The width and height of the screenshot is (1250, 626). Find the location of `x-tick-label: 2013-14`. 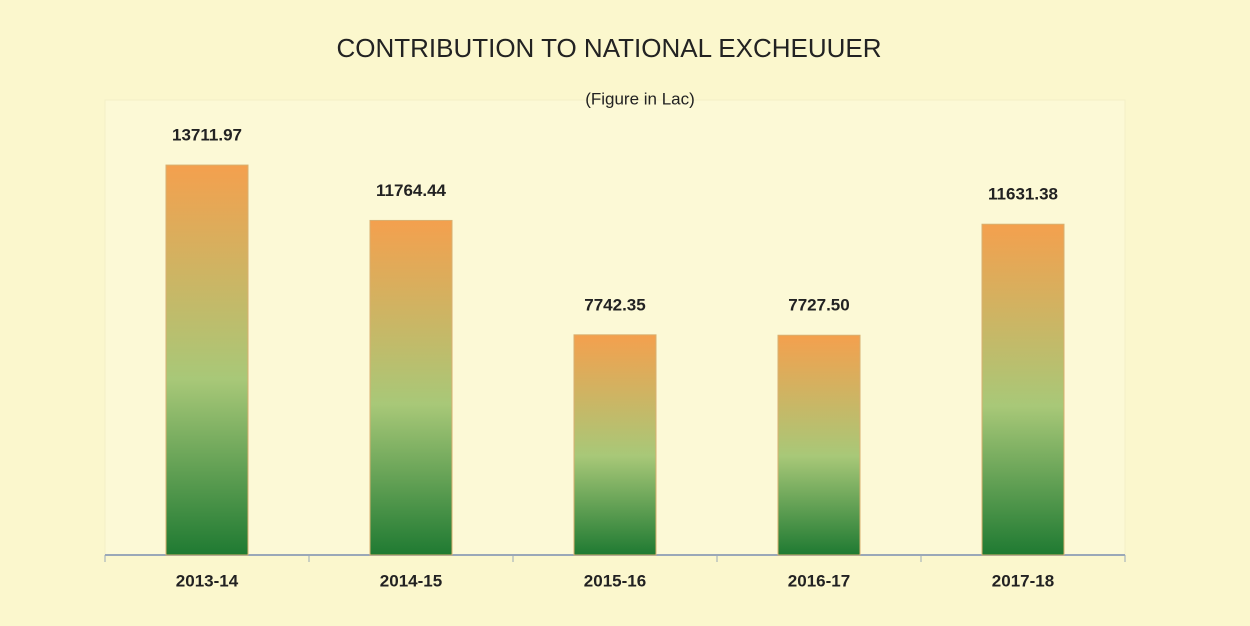

x-tick-label: 2013-14 is located at coordinates (207, 580).